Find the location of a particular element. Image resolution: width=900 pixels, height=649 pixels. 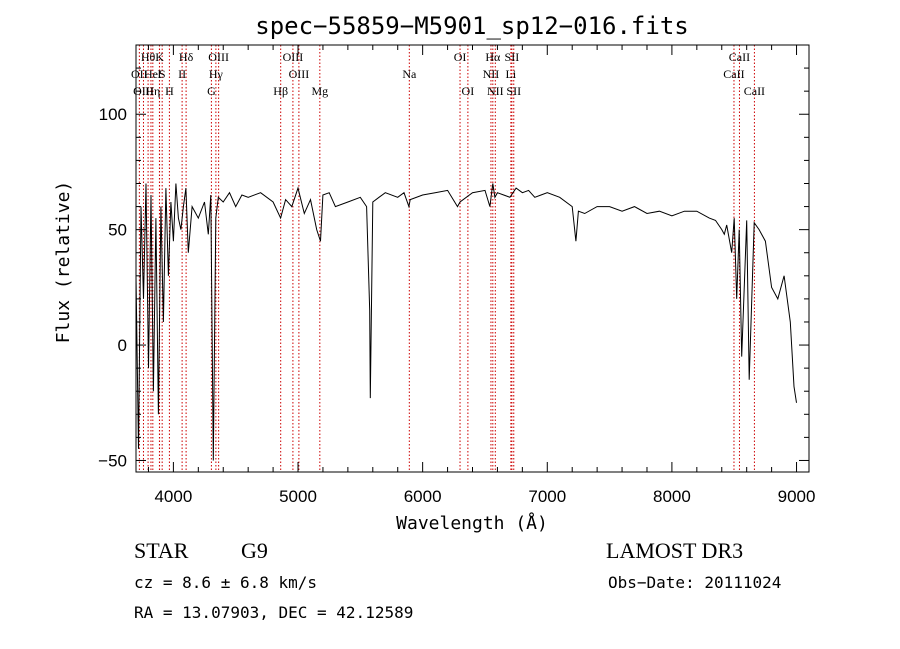

emission-line-label: OII is located at coordinates (139, 74).